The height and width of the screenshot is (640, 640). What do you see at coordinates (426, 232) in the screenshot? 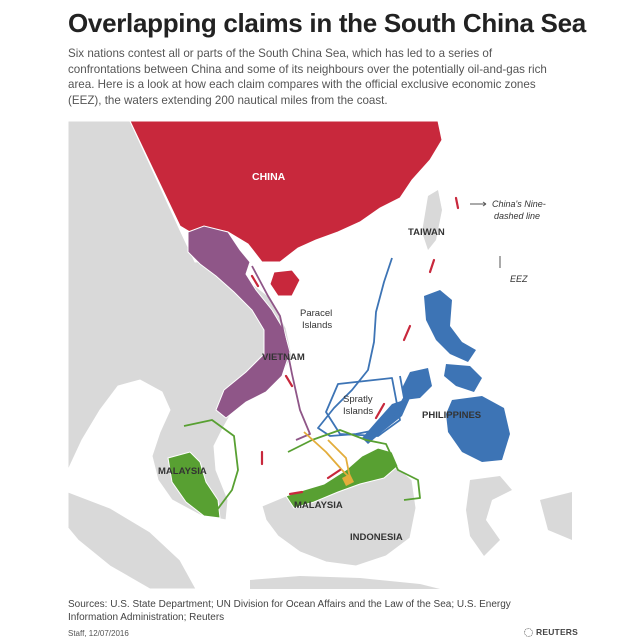
I see `label-taiwan: TAIWAN` at bounding box center [426, 232].